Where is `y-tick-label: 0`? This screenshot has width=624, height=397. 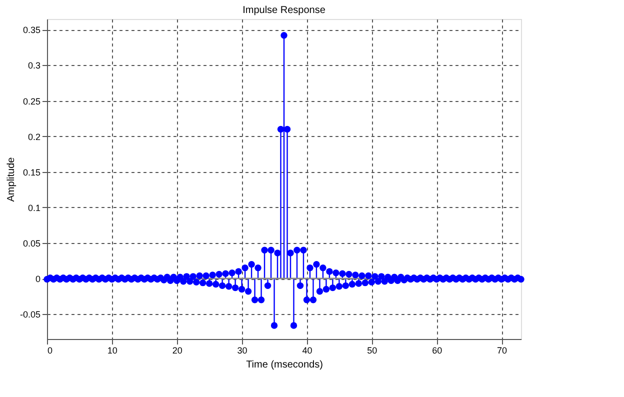 y-tick-label: 0 is located at coordinates (37, 279).